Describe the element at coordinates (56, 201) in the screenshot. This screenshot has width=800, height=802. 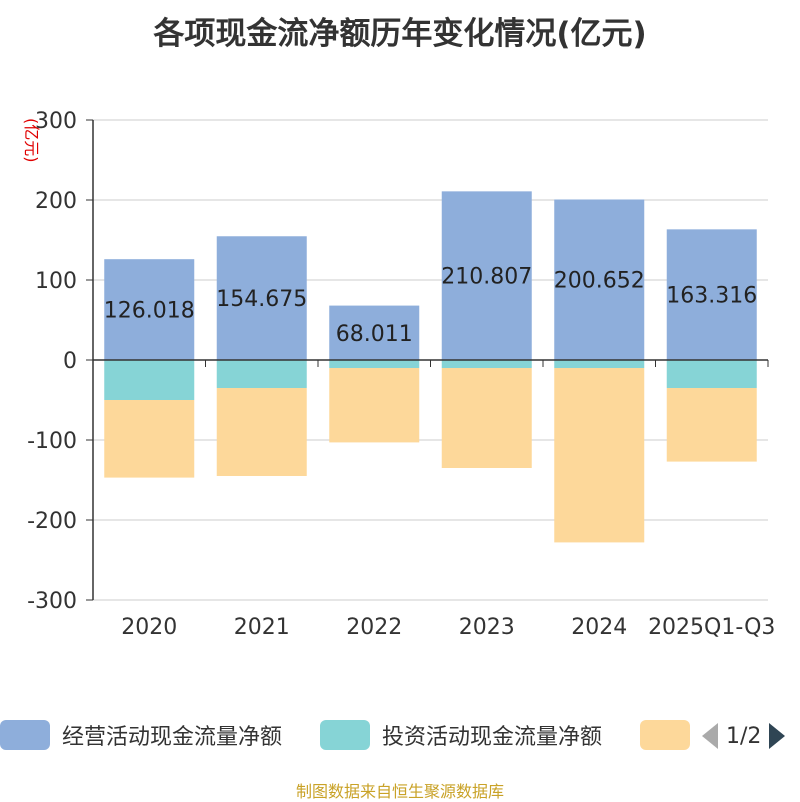
I see `y-tick-label: 200` at that location.